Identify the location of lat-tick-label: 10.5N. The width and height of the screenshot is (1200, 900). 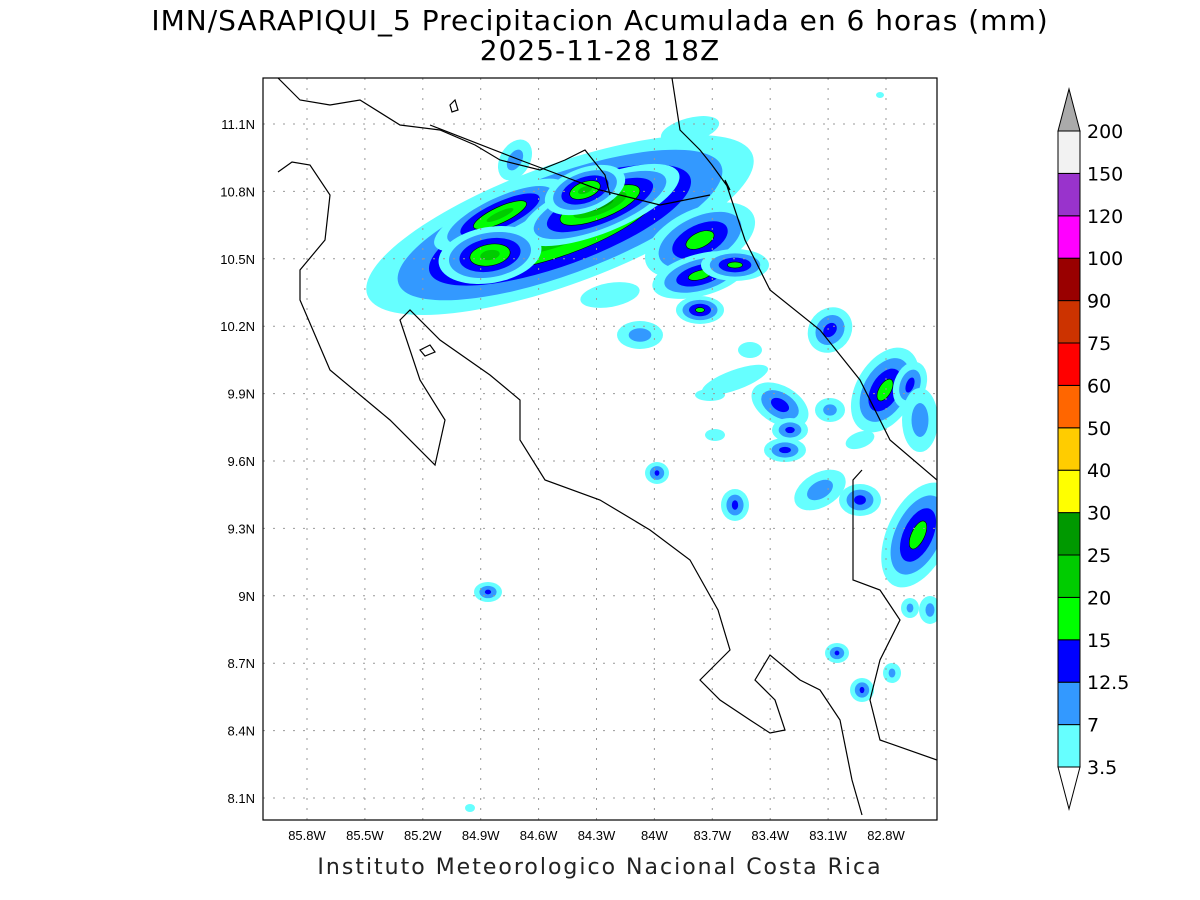
(237, 259).